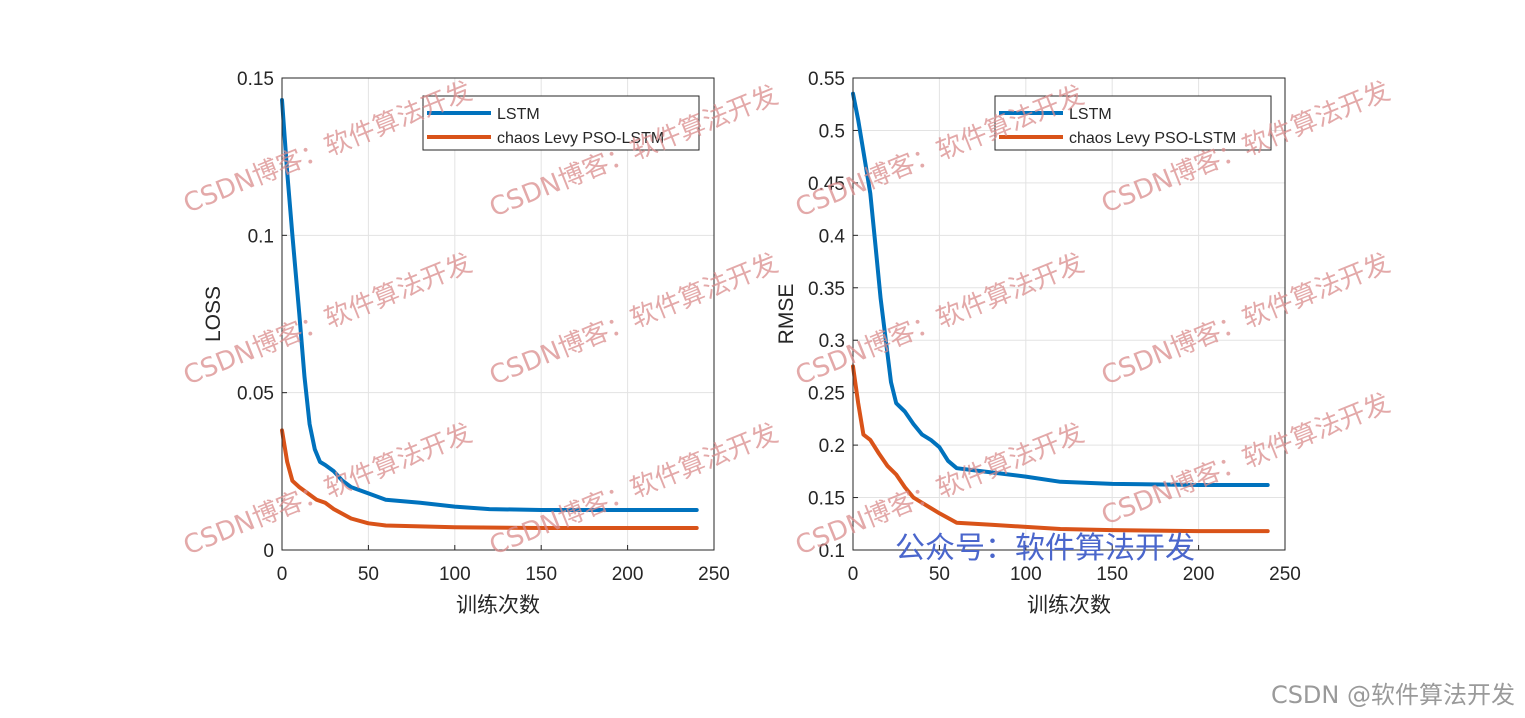  What do you see at coordinates (786, 314) in the screenshot?
I see `y-axis-label: RMSE` at bounding box center [786, 314].